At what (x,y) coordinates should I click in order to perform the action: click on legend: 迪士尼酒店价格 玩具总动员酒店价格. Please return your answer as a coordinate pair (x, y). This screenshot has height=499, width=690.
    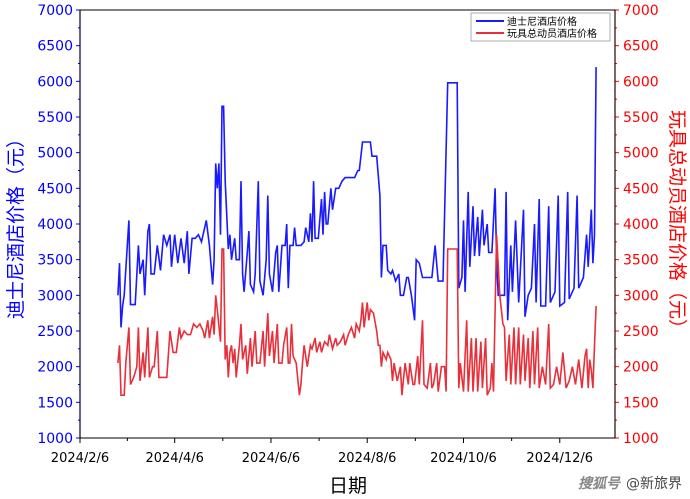
    Looking at the image, I should click on (540, 27).